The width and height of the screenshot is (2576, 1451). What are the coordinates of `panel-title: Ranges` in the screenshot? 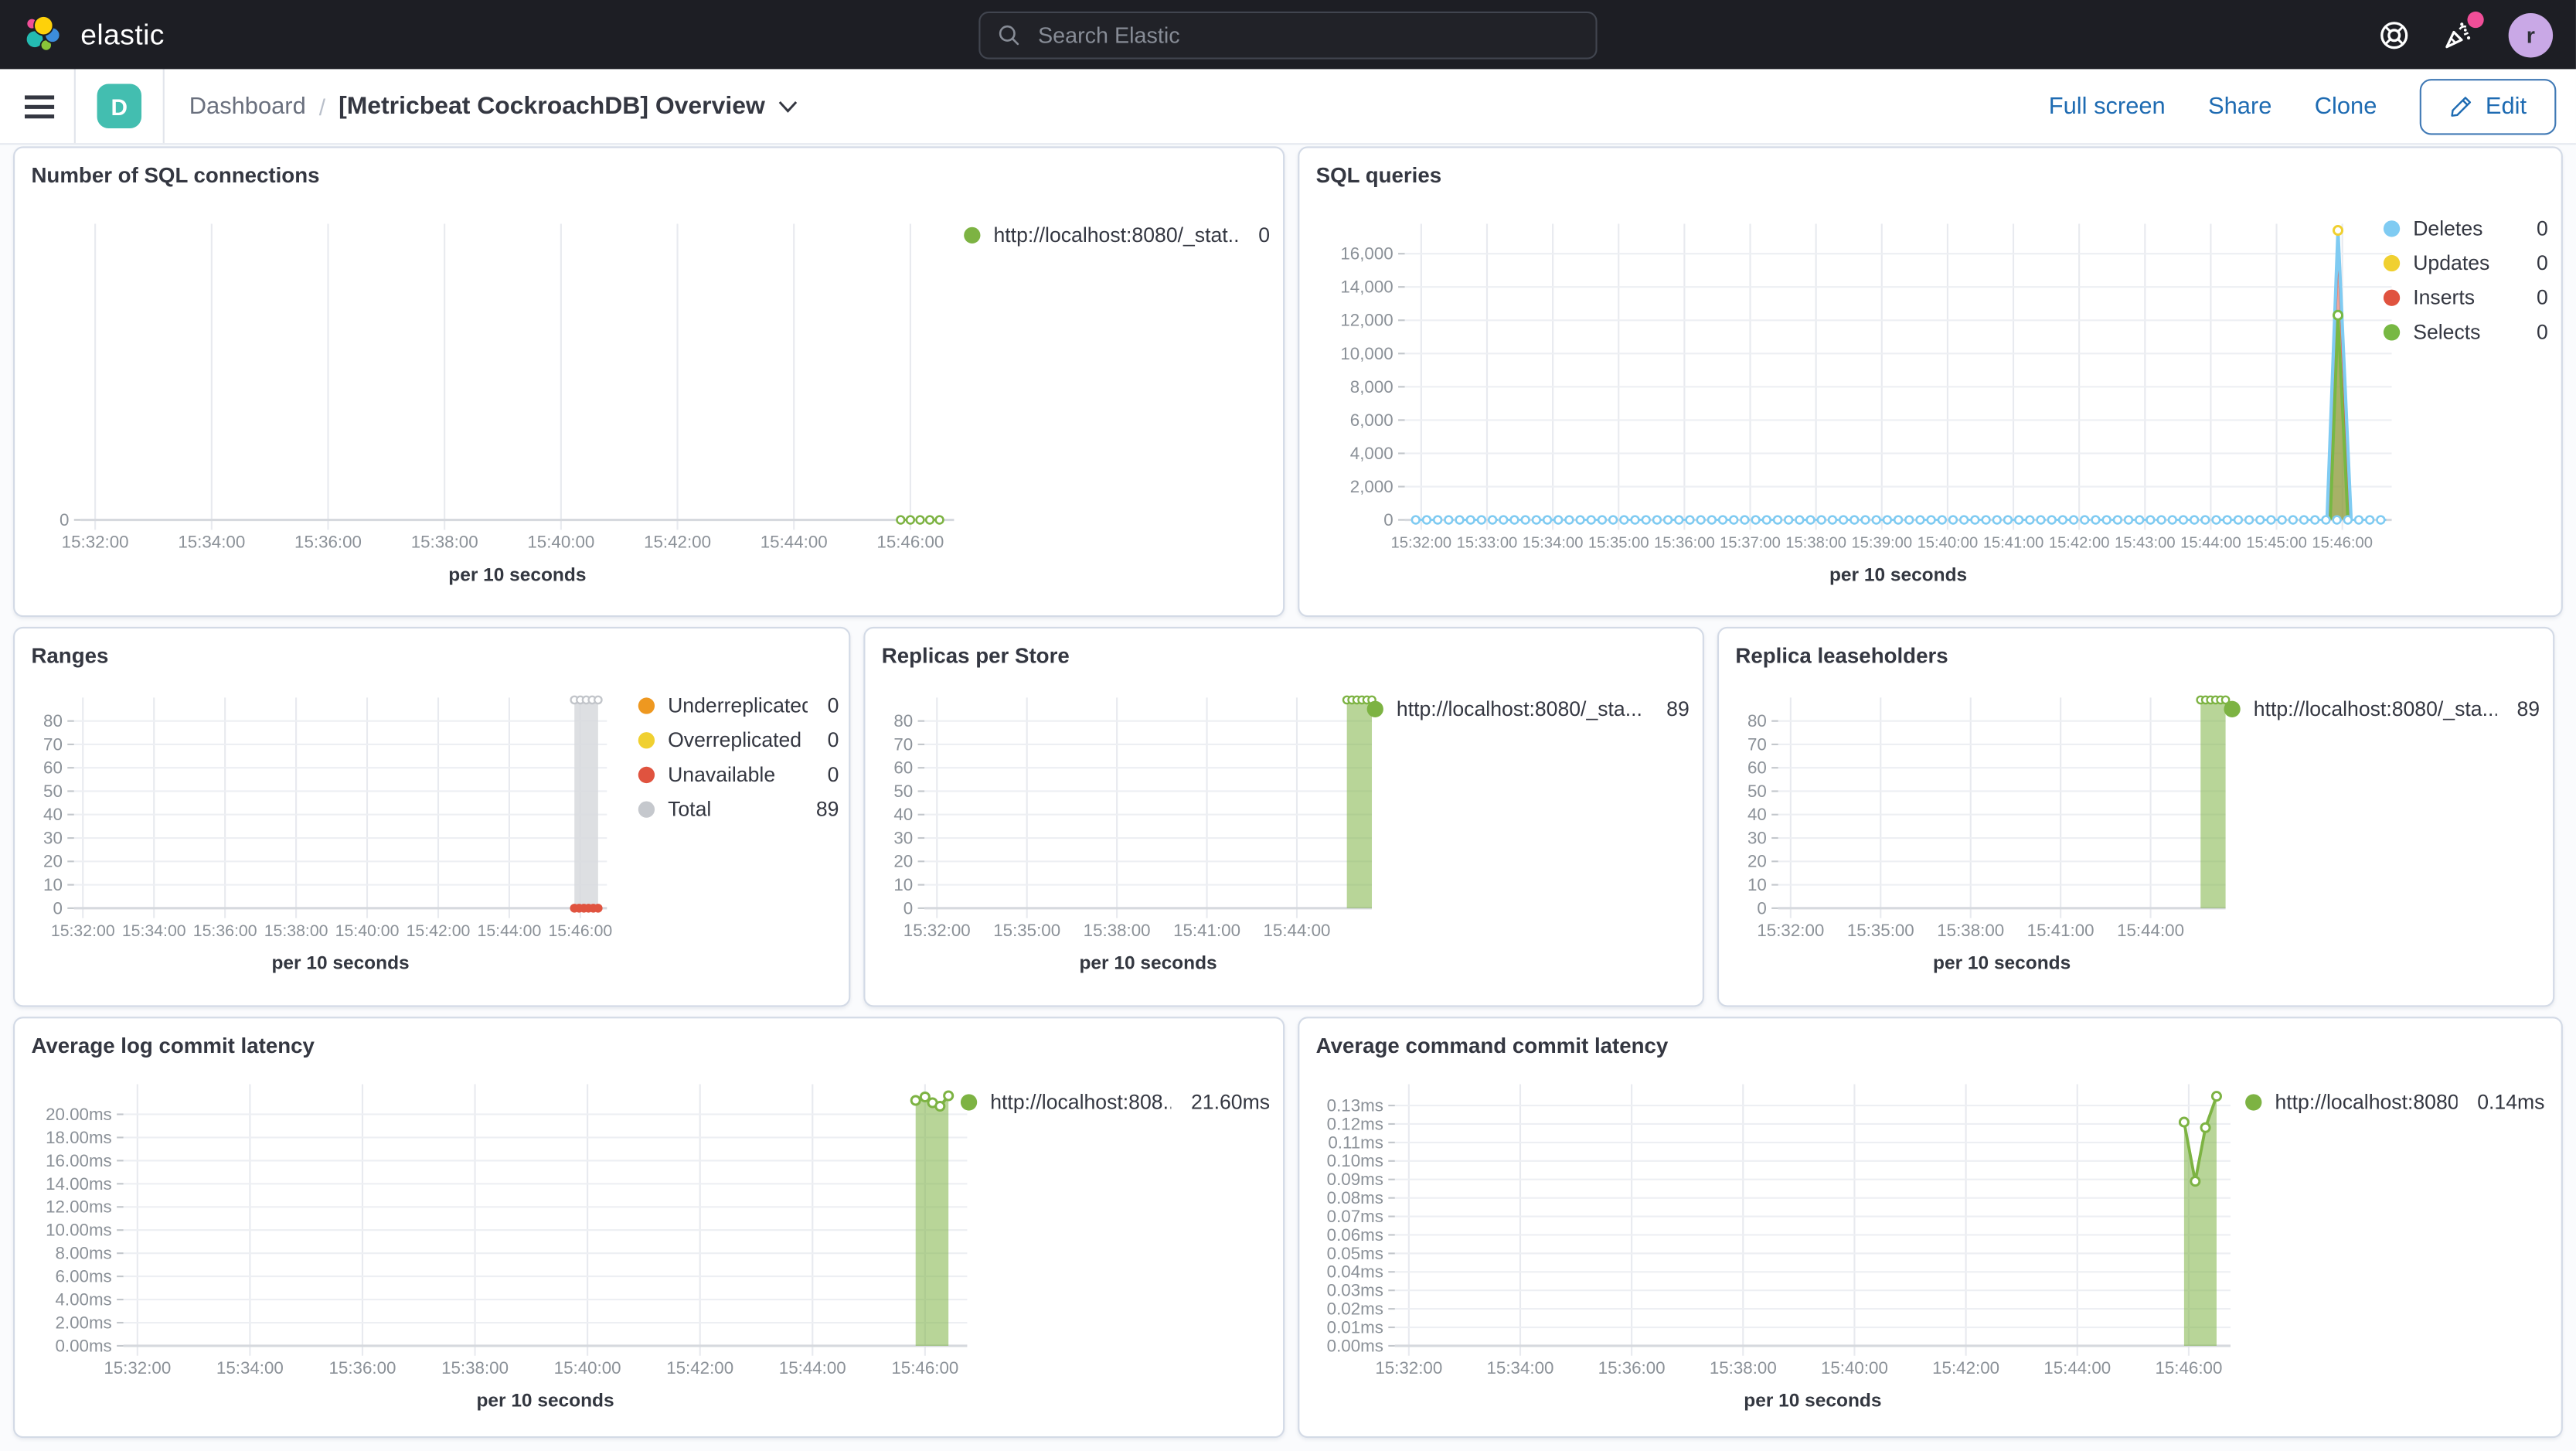 It's located at (70, 656).